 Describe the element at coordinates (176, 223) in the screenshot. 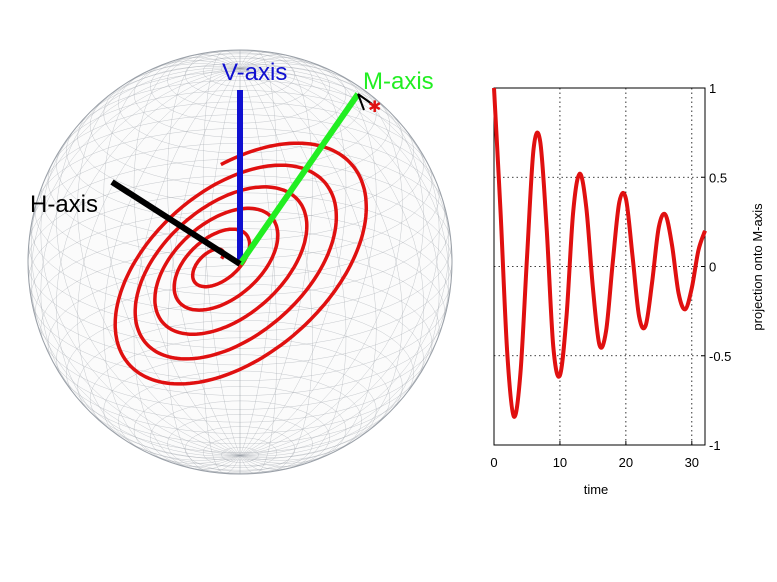

I see `h-axis-line` at that location.